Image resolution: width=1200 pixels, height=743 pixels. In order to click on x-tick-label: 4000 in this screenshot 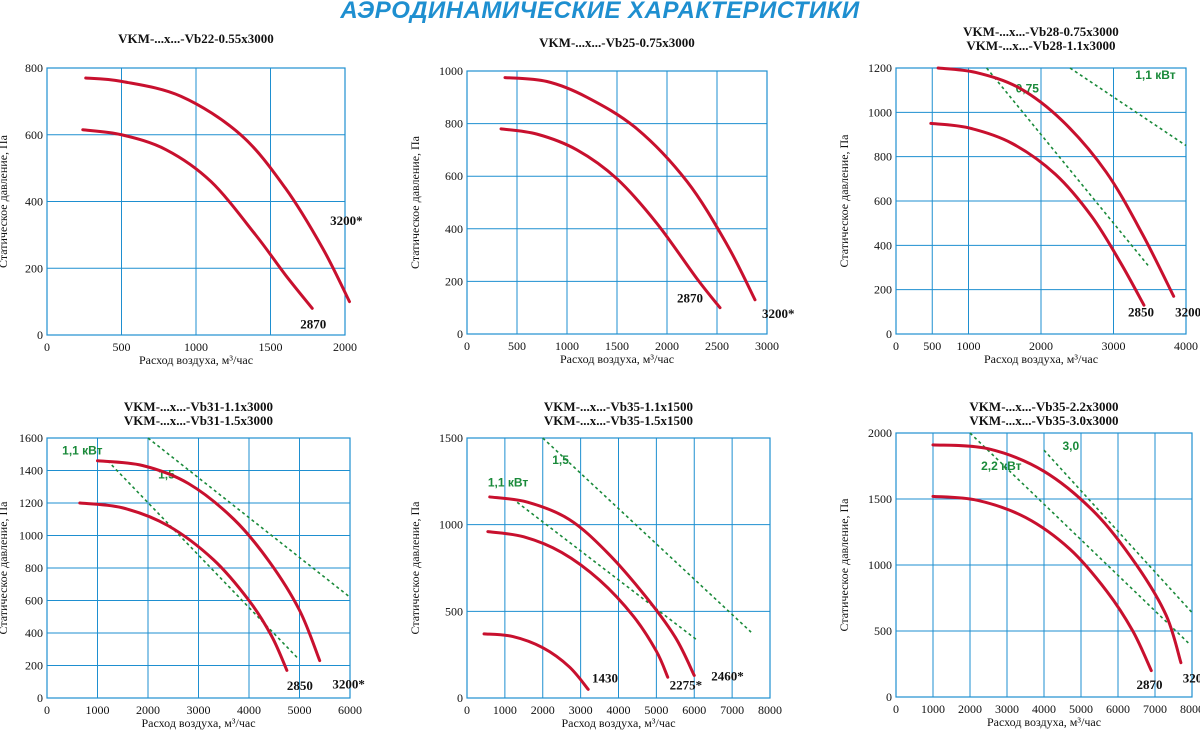, I will do `click(1186, 346)`.